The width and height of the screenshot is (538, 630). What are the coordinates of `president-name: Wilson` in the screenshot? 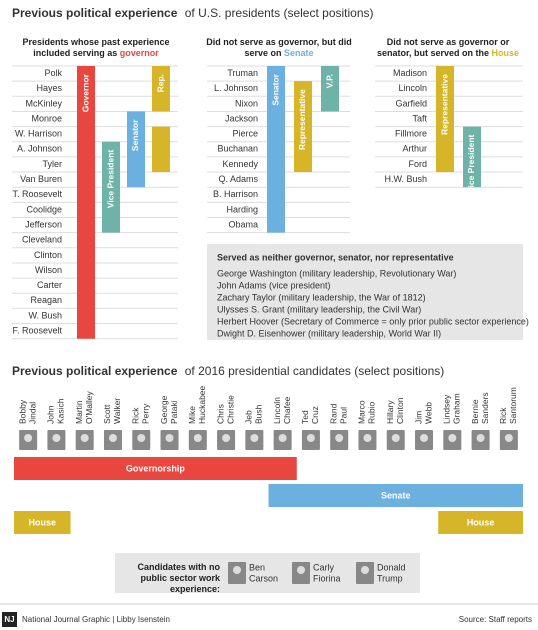 It's located at (48, 270).